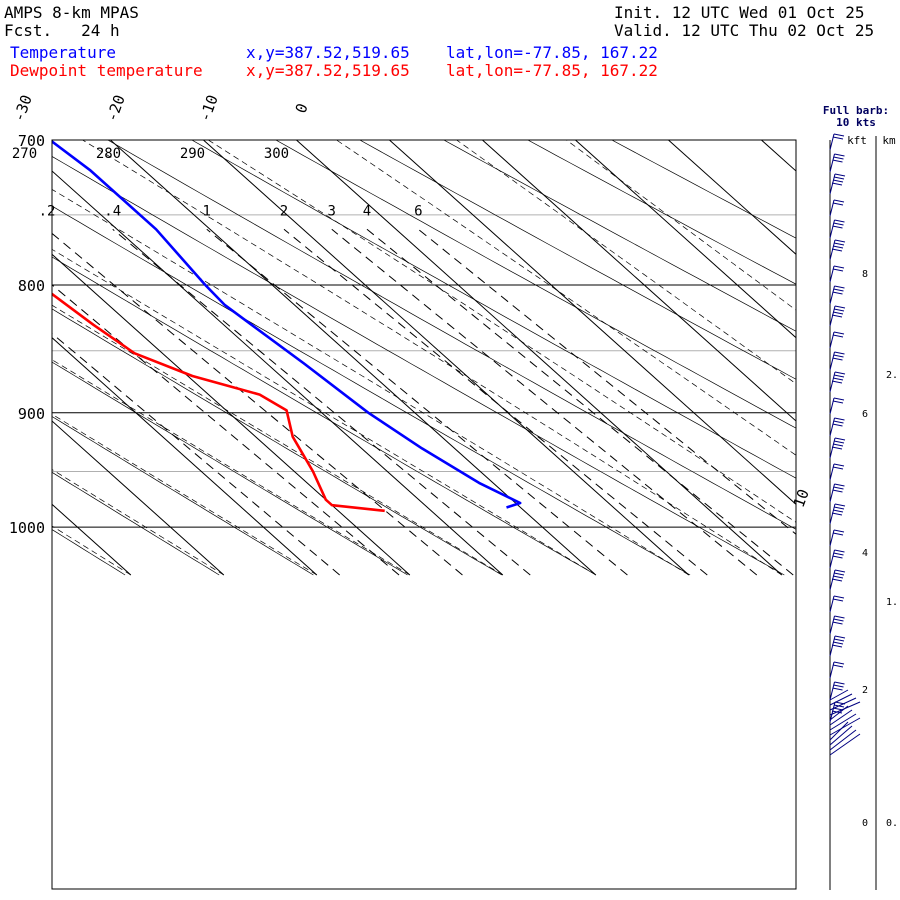 Image resolution: width=900 pixels, height=900 pixels. Describe the element at coordinates (284, 211) in the screenshot. I see `mixing-ratio-label: 2` at that location.